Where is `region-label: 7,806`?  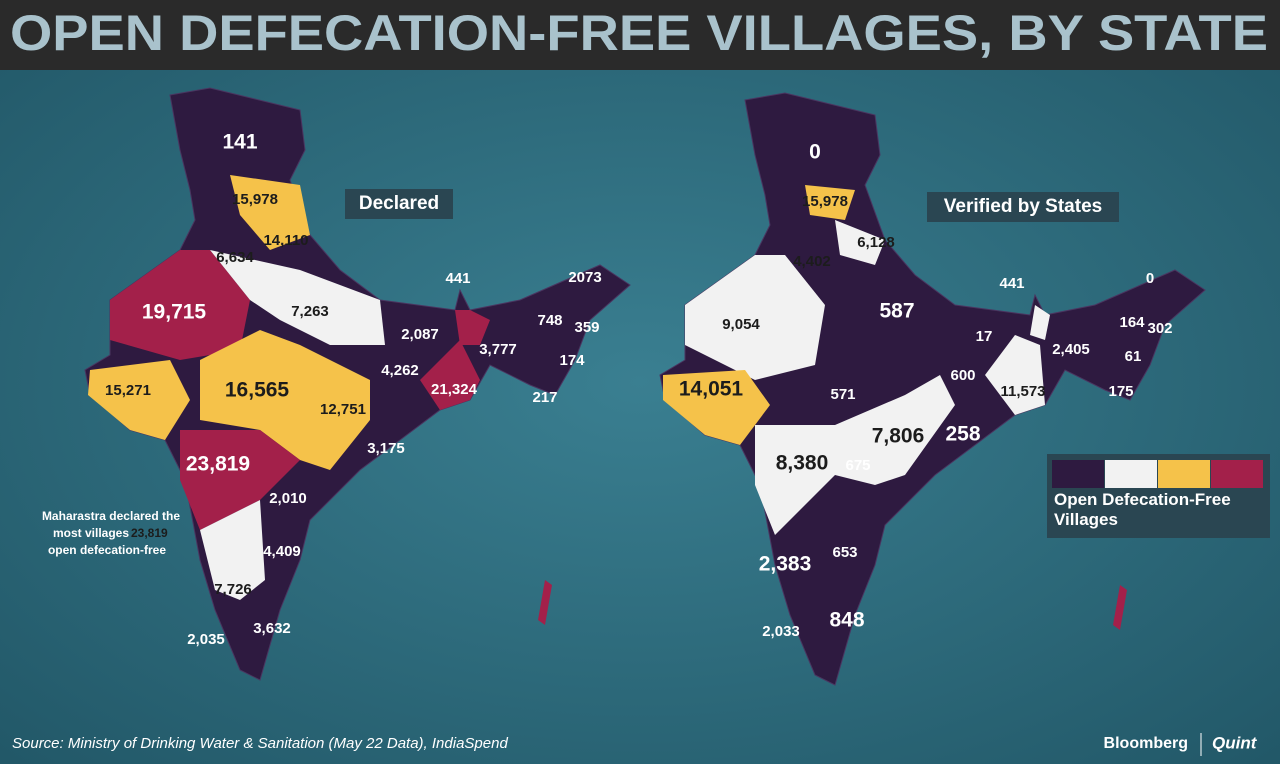
region-label: 7,806 is located at coordinates (898, 436).